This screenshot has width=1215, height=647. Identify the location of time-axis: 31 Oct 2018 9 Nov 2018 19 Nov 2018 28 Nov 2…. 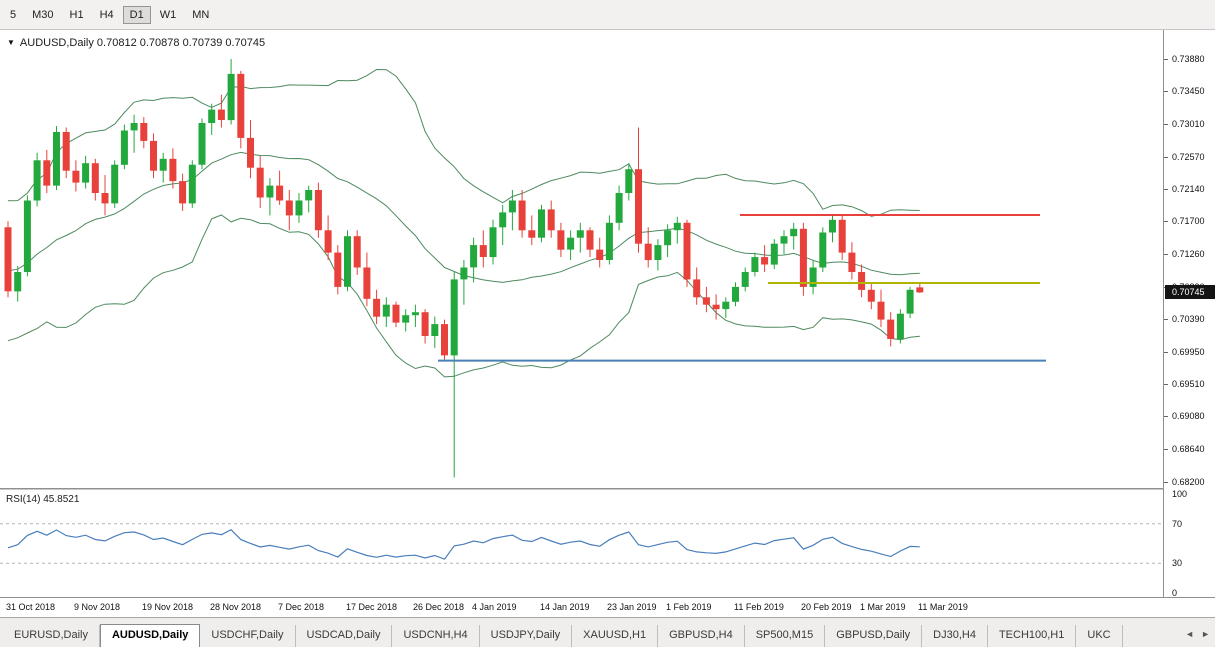
(607, 607).